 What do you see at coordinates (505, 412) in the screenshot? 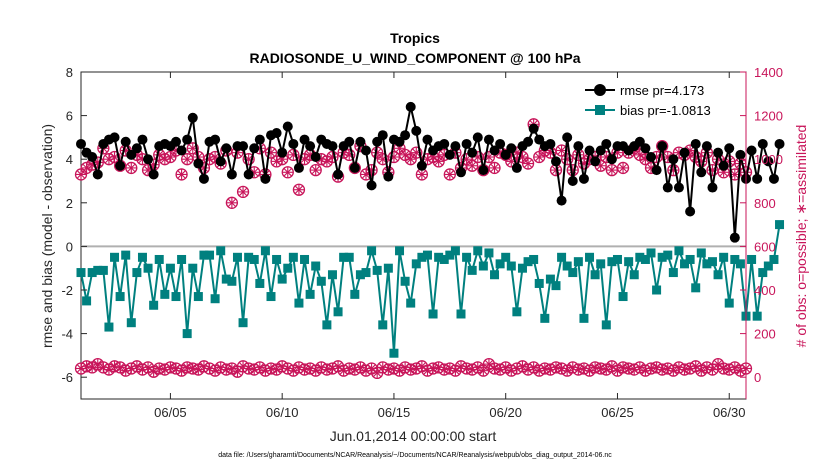
I see `x-tick-label: 06/20` at bounding box center [505, 412].